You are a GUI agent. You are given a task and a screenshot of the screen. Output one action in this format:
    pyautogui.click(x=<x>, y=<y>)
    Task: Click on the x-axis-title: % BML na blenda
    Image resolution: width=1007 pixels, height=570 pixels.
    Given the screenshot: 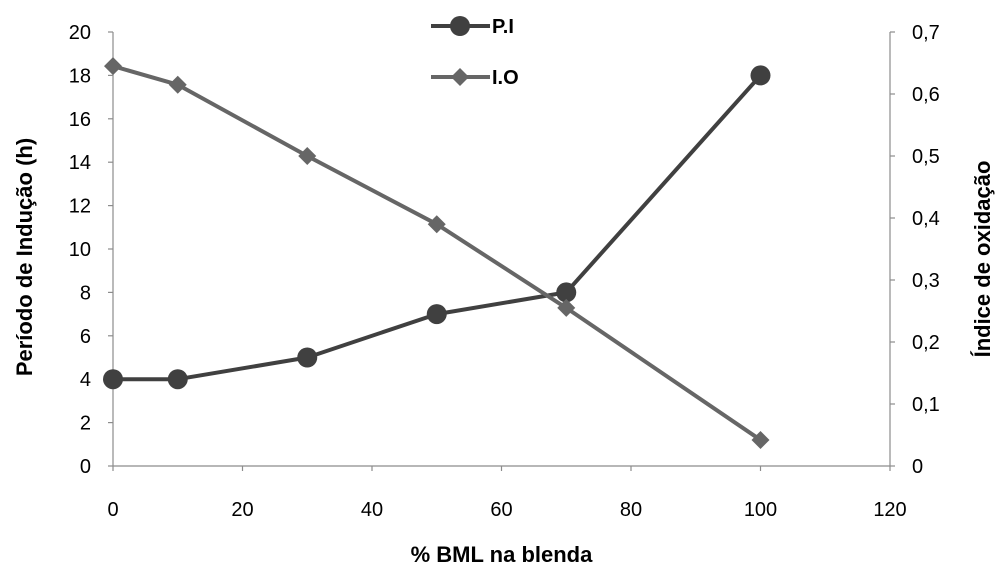 What is the action you would take?
    pyautogui.click(x=502, y=554)
    